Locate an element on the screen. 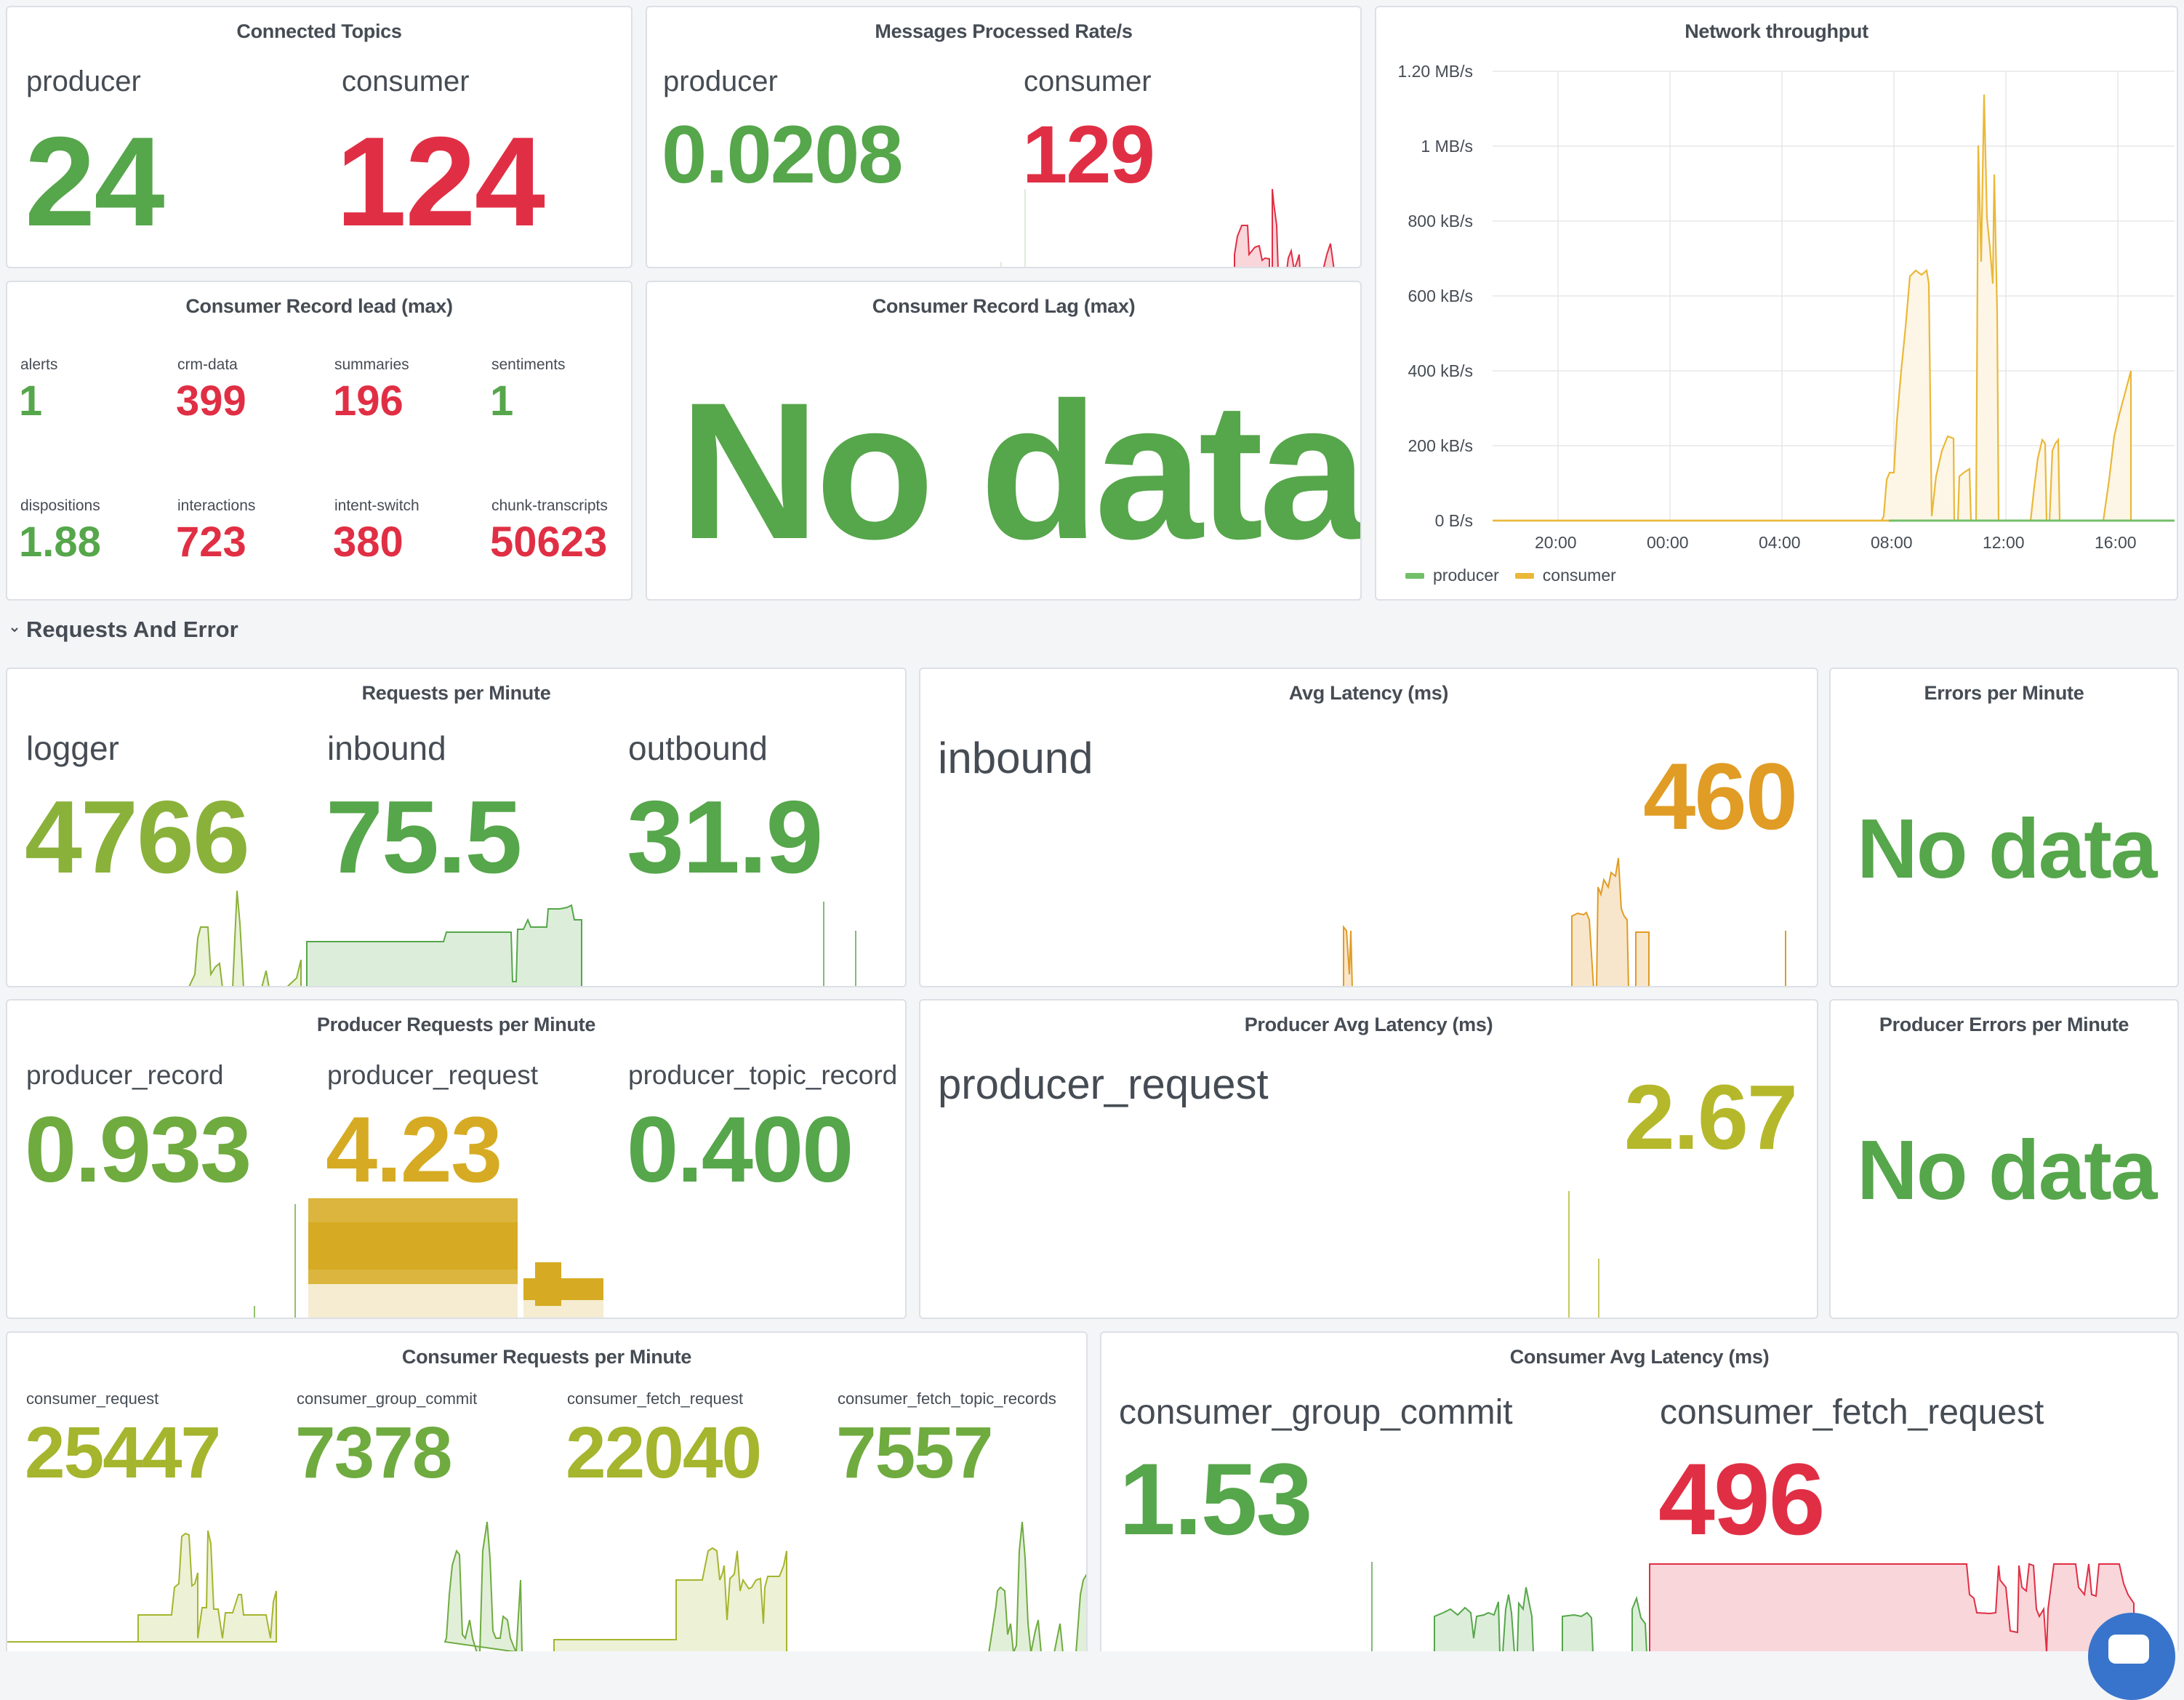  legend-swatch-producer is located at coordinates (1414, 575).